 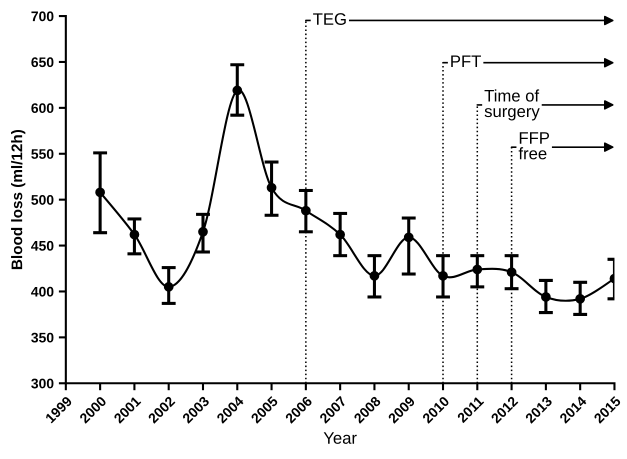 I want to click on y-tick-label: 400, so click(x=42, y=291).